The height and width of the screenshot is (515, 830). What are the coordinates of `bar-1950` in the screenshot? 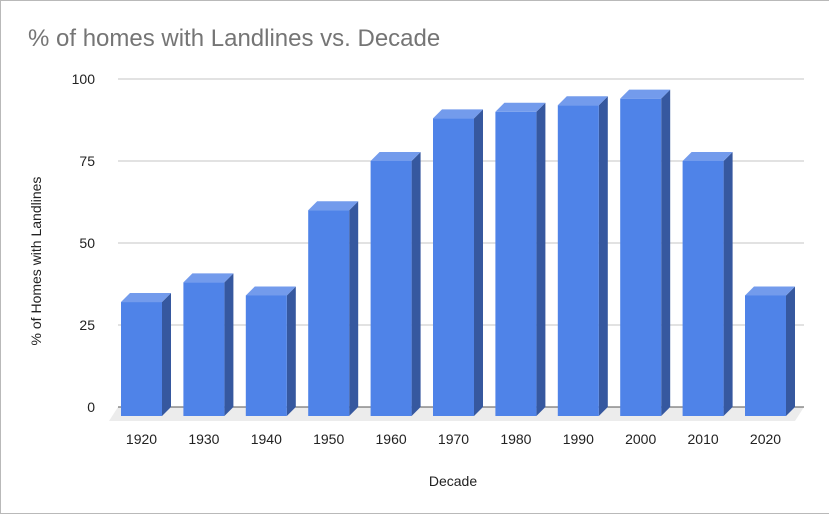 It's located at (333, 308).